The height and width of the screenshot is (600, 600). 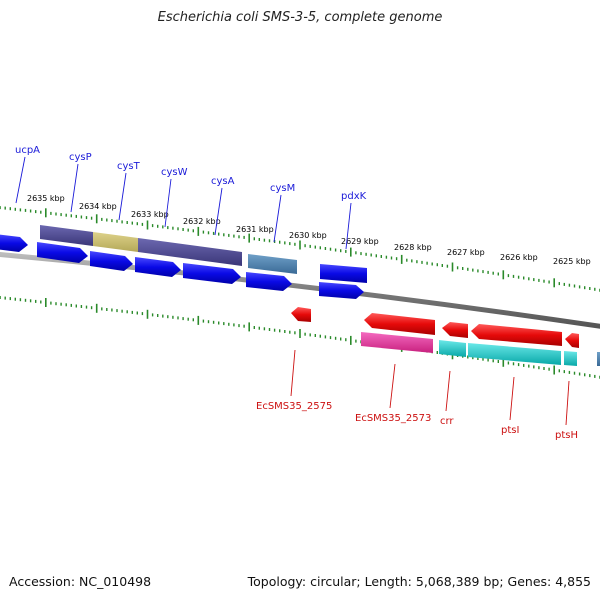 I want to click on gene-label-cysT: cysT, so click(x=129, y=166).